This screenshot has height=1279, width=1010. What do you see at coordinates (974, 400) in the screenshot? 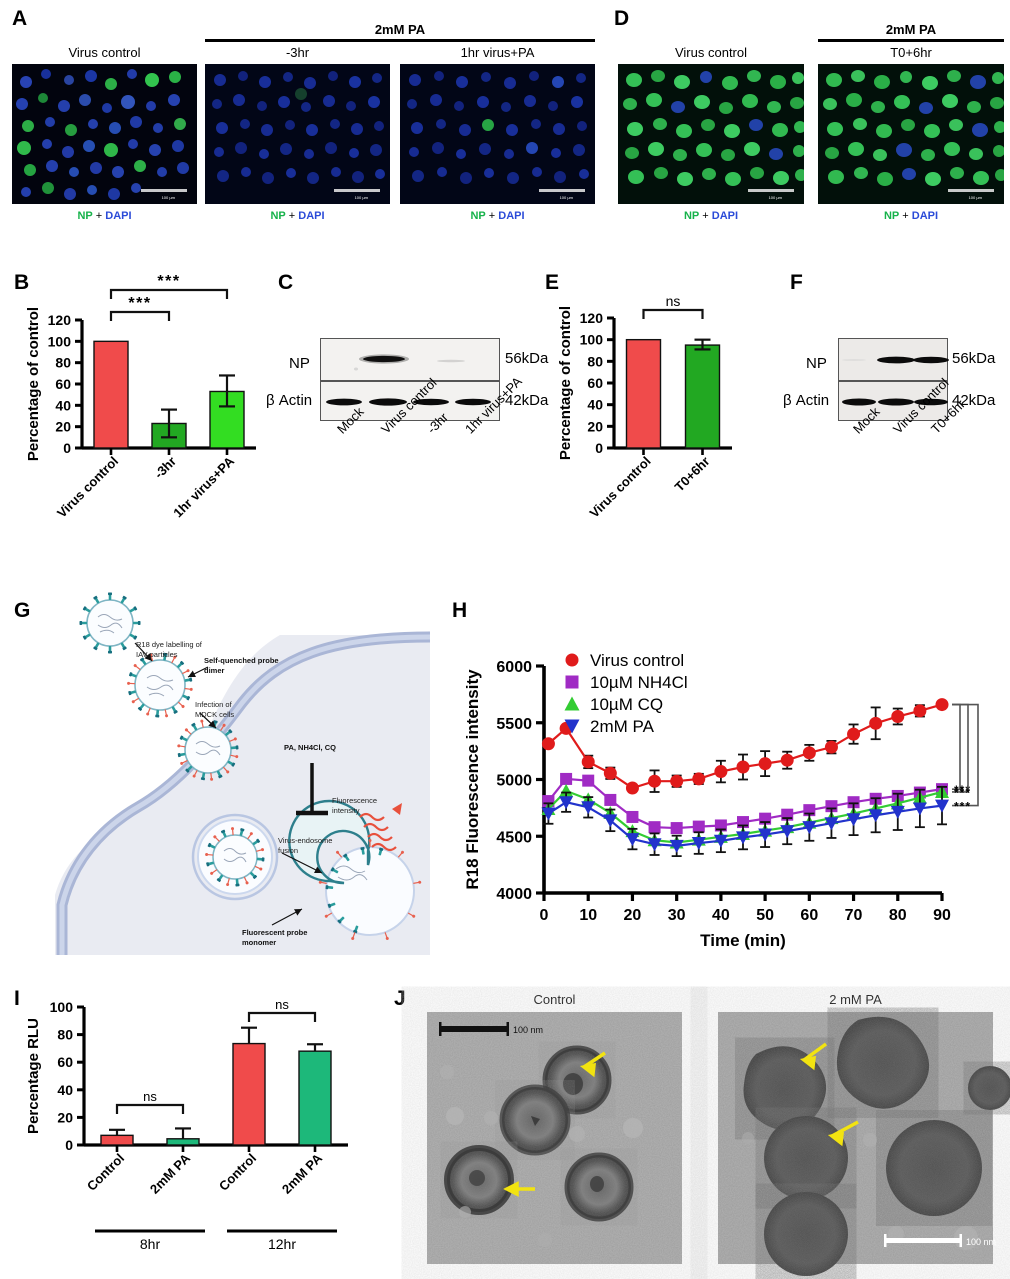
I see `panelF-kda-1: 42kDa` at bounding box center [974, 400].